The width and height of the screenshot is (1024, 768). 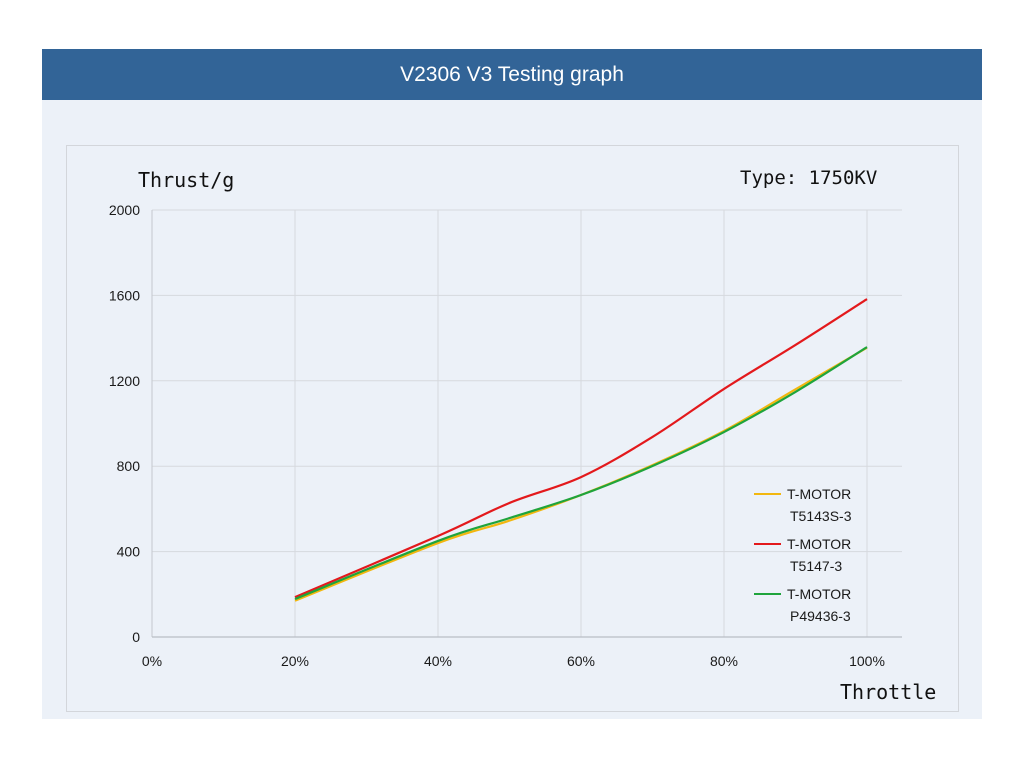 What do you see at coordinates (820, 616) in the screenshot?
I see `legend-label-model: P49436-3` at bounding box center [820, 616].